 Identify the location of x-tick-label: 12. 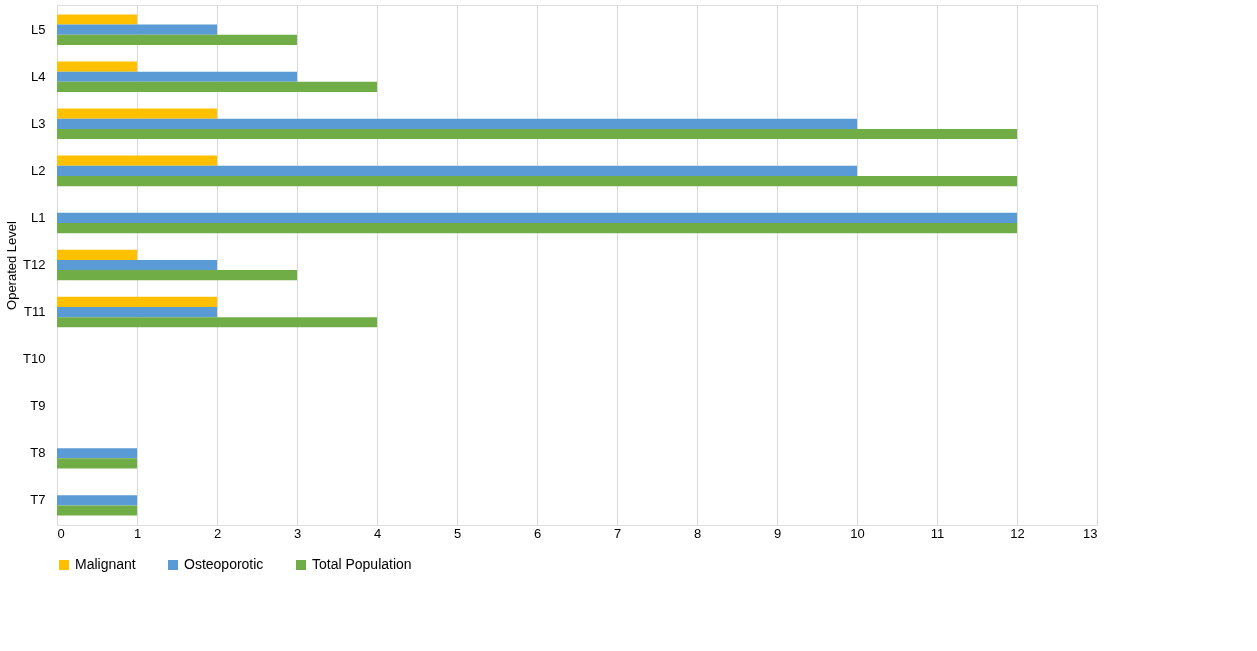
(1017, 533).